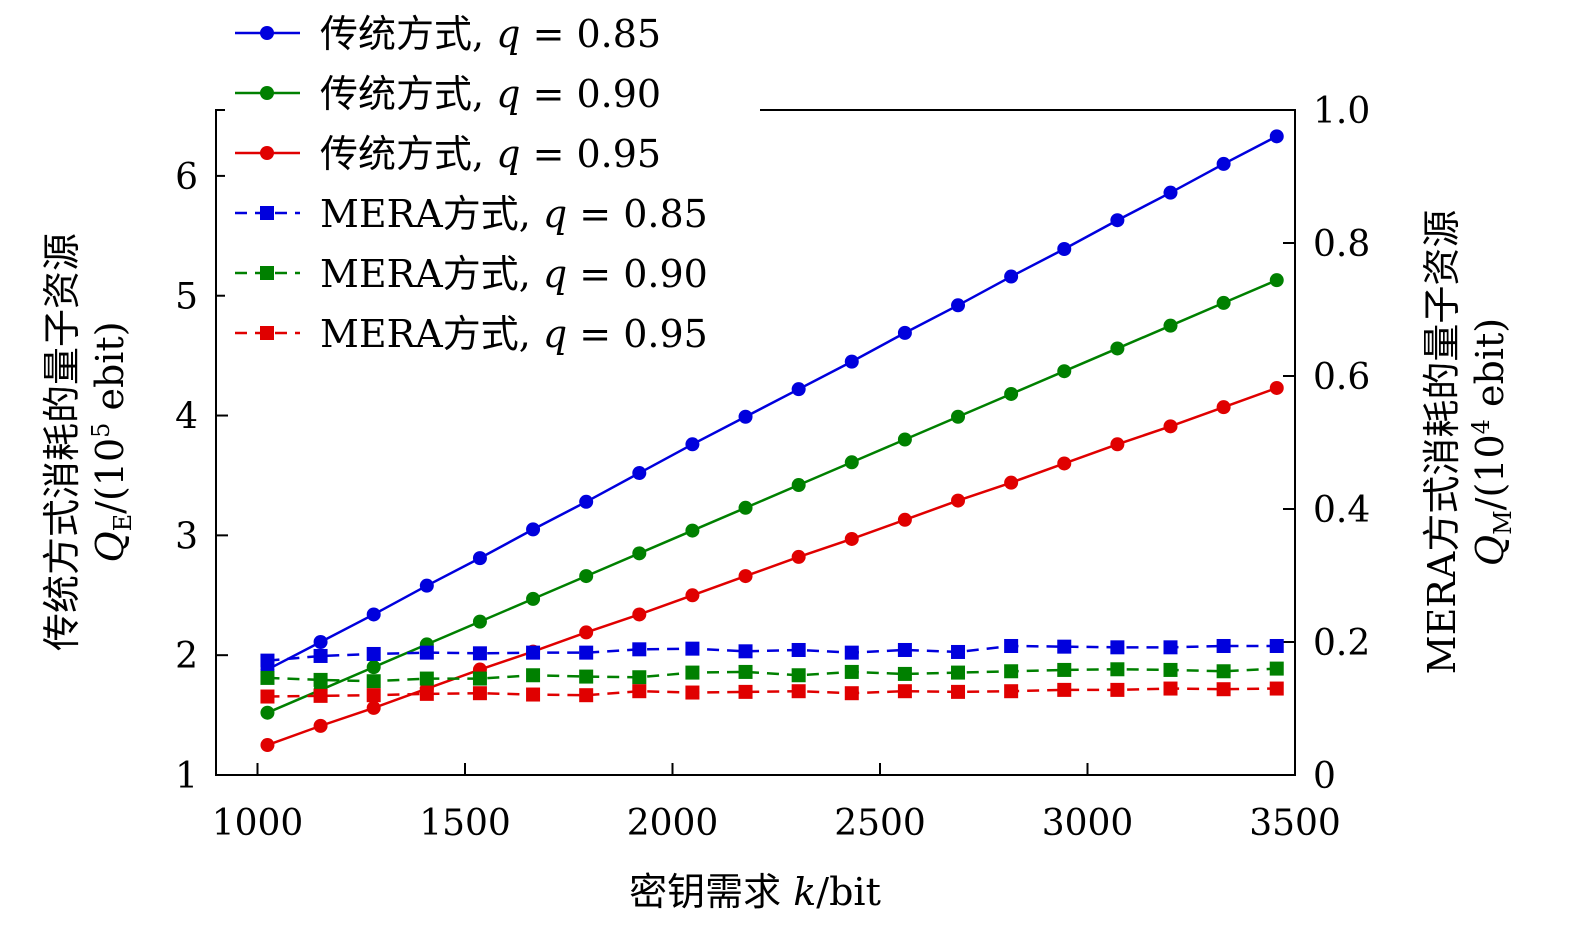  Describe the element at coordinates (490, 34) in the screenshot. I see `legend-label: 传统方式, q = 0.85` at that location.